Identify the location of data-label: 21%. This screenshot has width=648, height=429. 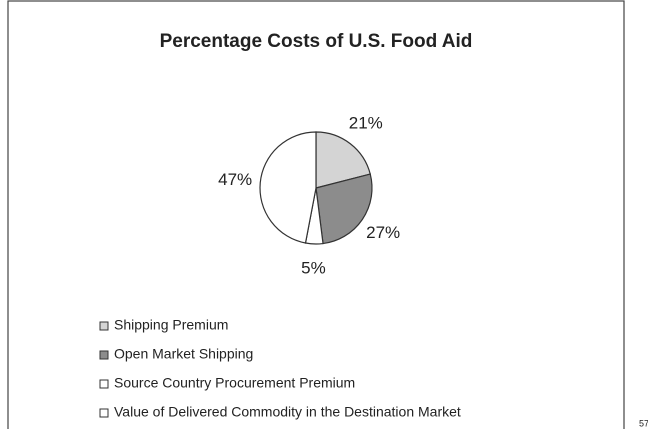
(366, 122).